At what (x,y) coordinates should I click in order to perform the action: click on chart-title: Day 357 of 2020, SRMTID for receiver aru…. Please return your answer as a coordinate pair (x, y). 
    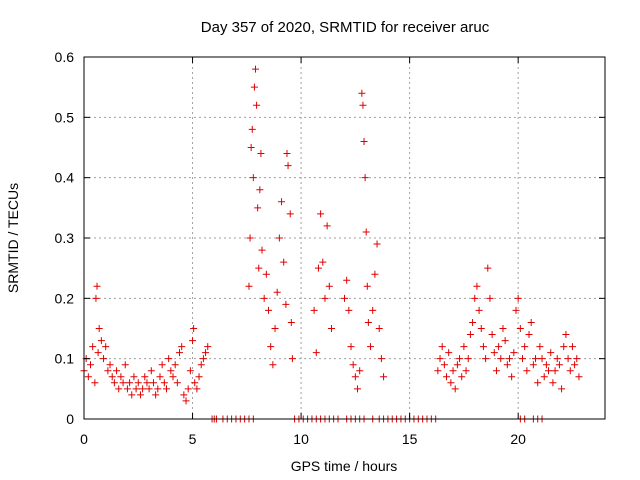
    Looking at the image, I should click on (345, 27).